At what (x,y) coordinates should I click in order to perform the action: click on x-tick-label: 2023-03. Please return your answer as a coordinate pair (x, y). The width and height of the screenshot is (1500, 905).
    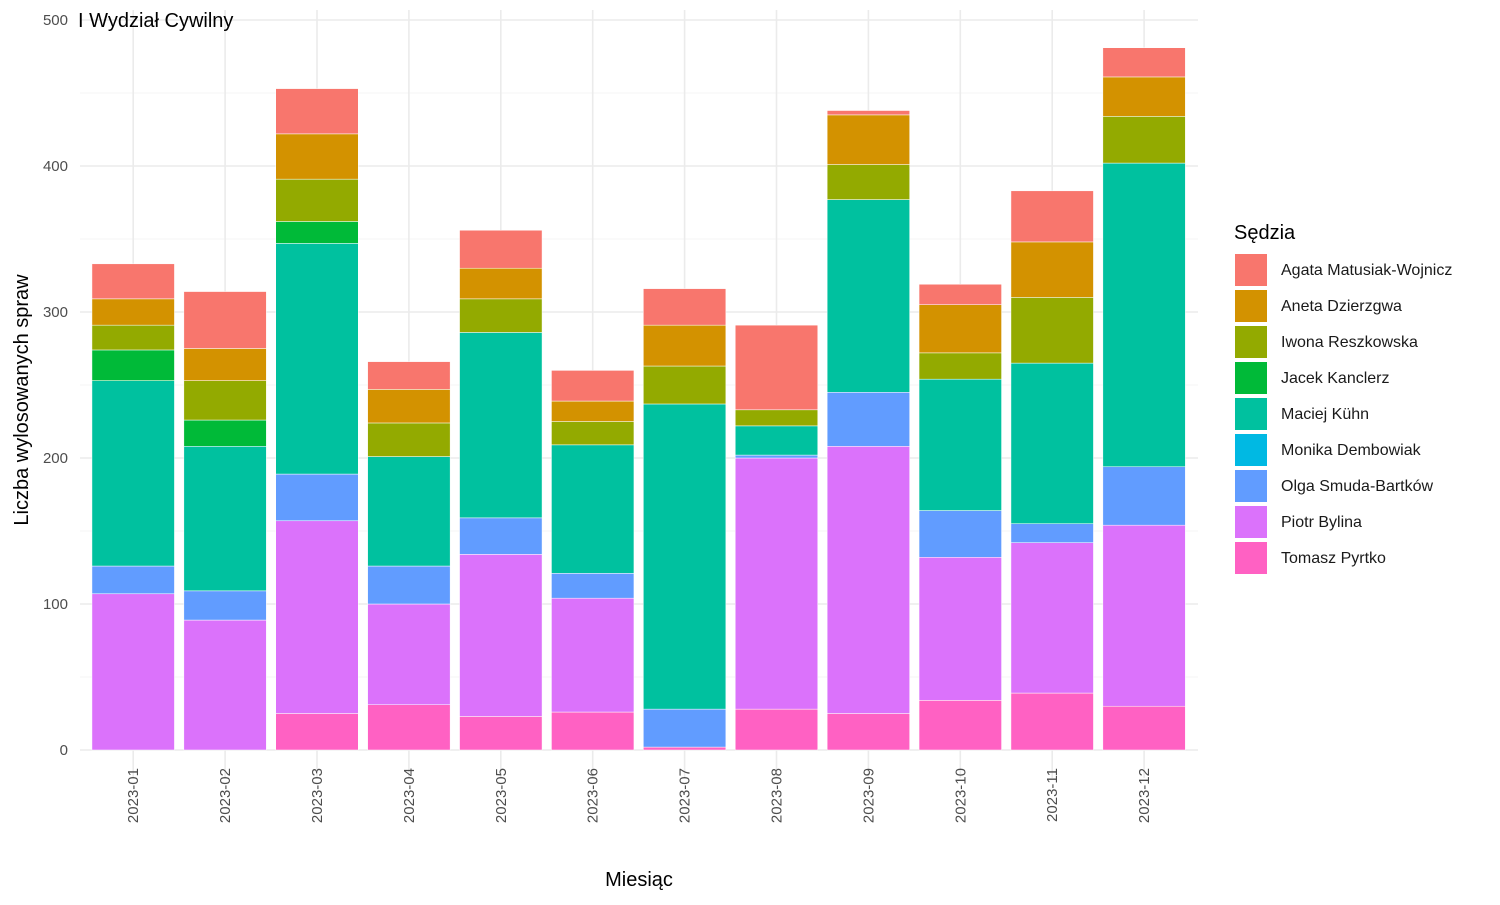
    Looking at the image, I should click on (317, 795).